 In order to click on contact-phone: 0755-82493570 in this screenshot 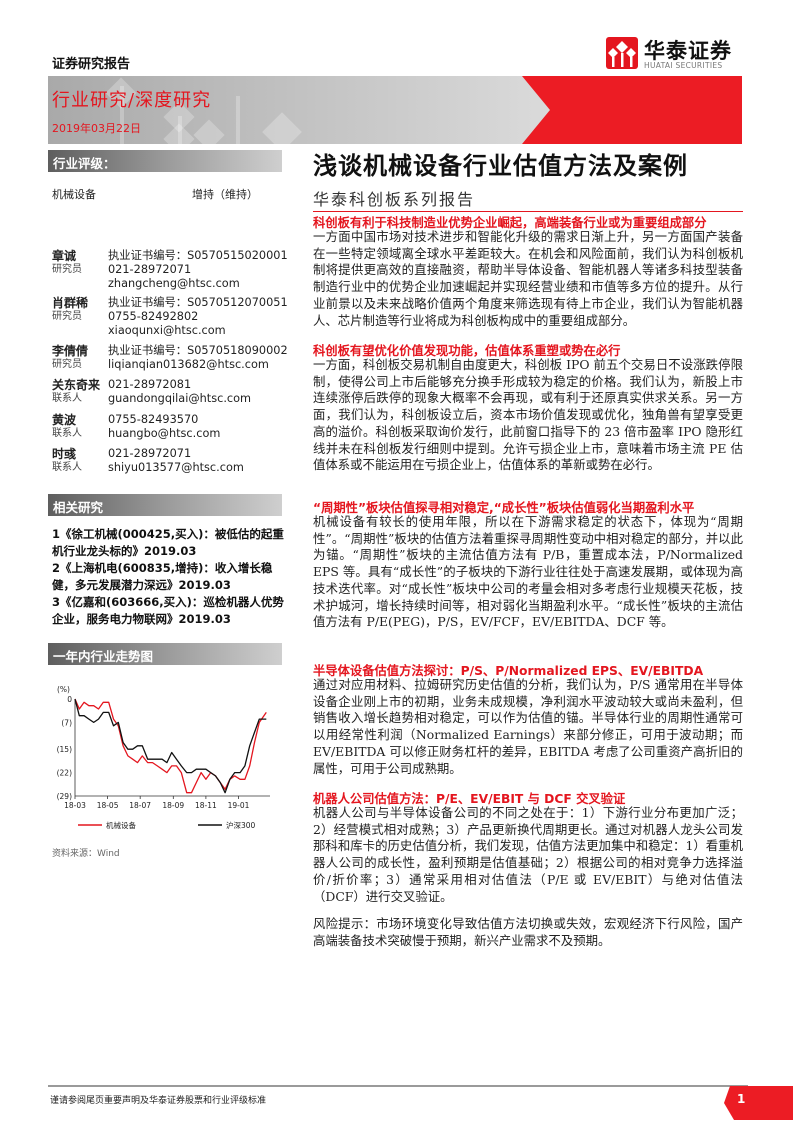, I will do `click(153, 419)`.